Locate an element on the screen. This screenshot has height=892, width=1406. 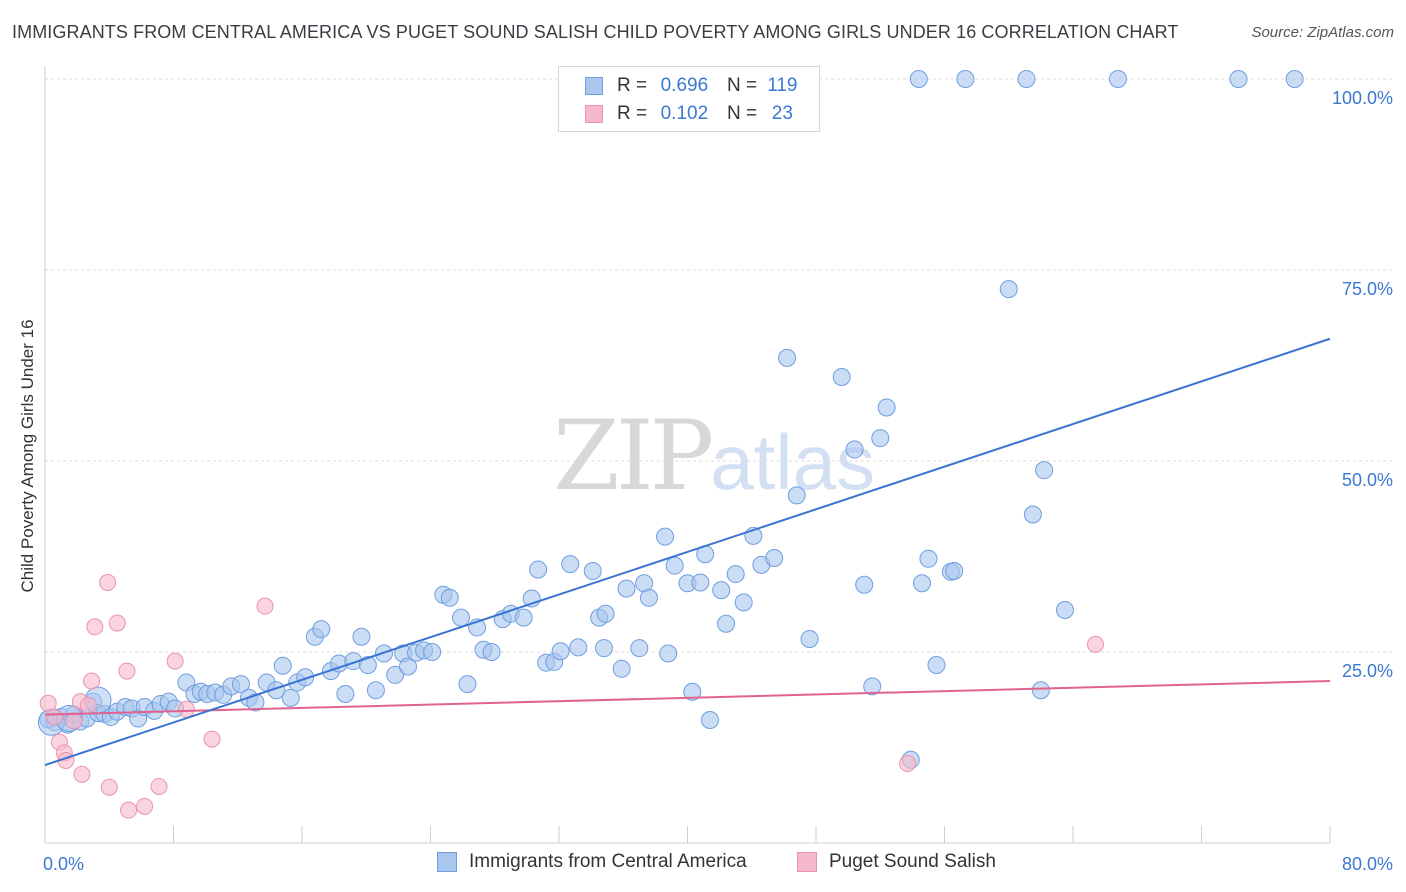
legend-row-puget-sound-salish: R = 0.102 N = 23 is located at coordinates (693, 114).